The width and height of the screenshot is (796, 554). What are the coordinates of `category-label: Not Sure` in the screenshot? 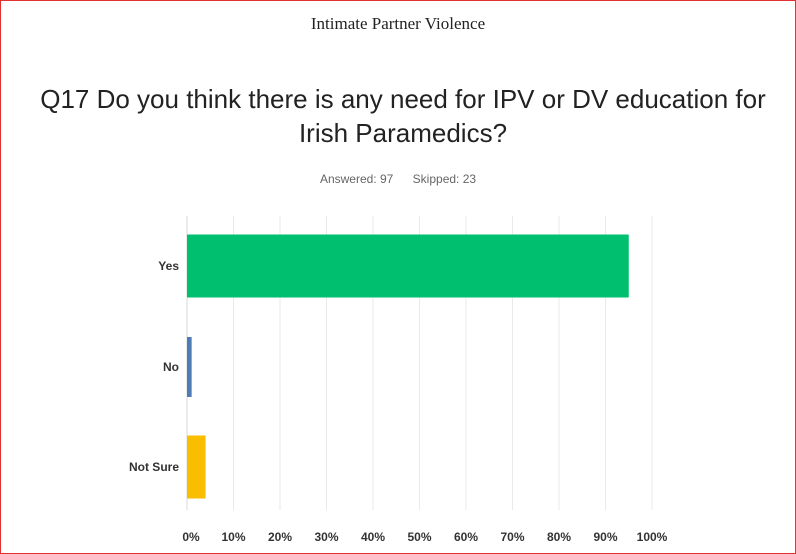 It's located at (154, 467).